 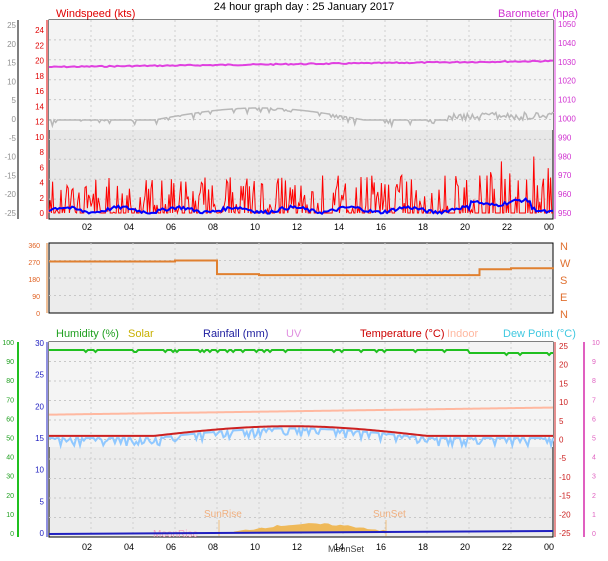 What do you see at coordinates (34, 246) in the screenshot?
I see `dir-tick-label: 360` at bounding box center [34, 246].